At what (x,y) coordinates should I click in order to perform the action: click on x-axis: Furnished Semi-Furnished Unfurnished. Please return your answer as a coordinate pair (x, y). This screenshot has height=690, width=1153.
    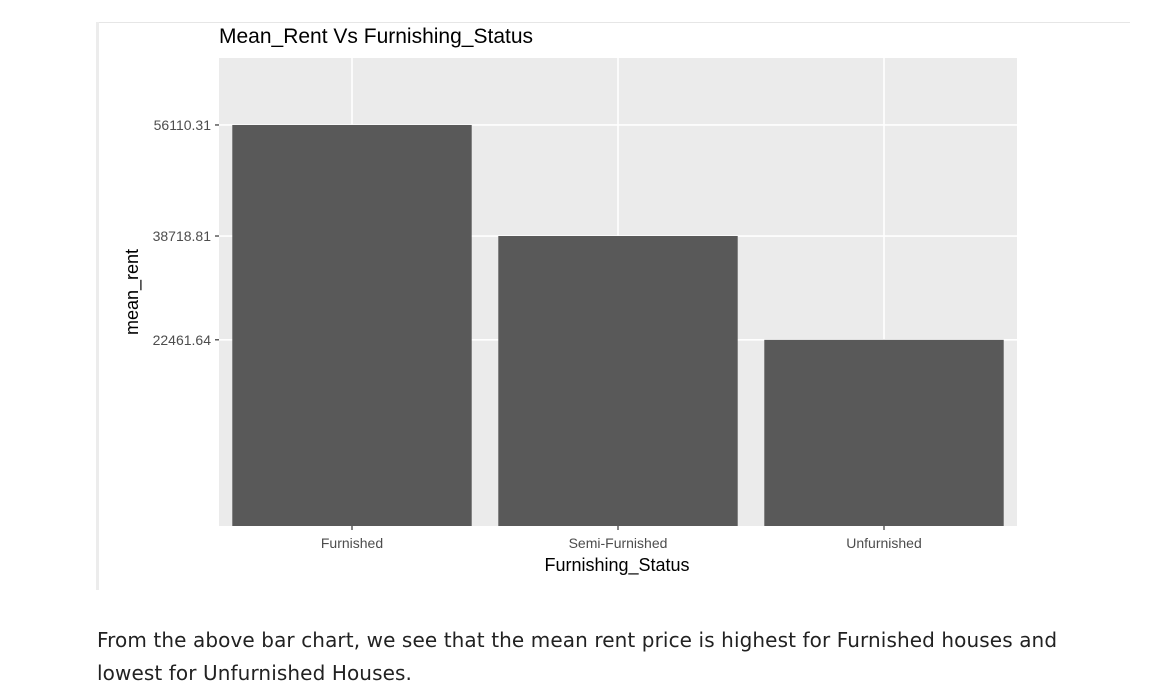
    Looking at the image, I should click on (621, 538).